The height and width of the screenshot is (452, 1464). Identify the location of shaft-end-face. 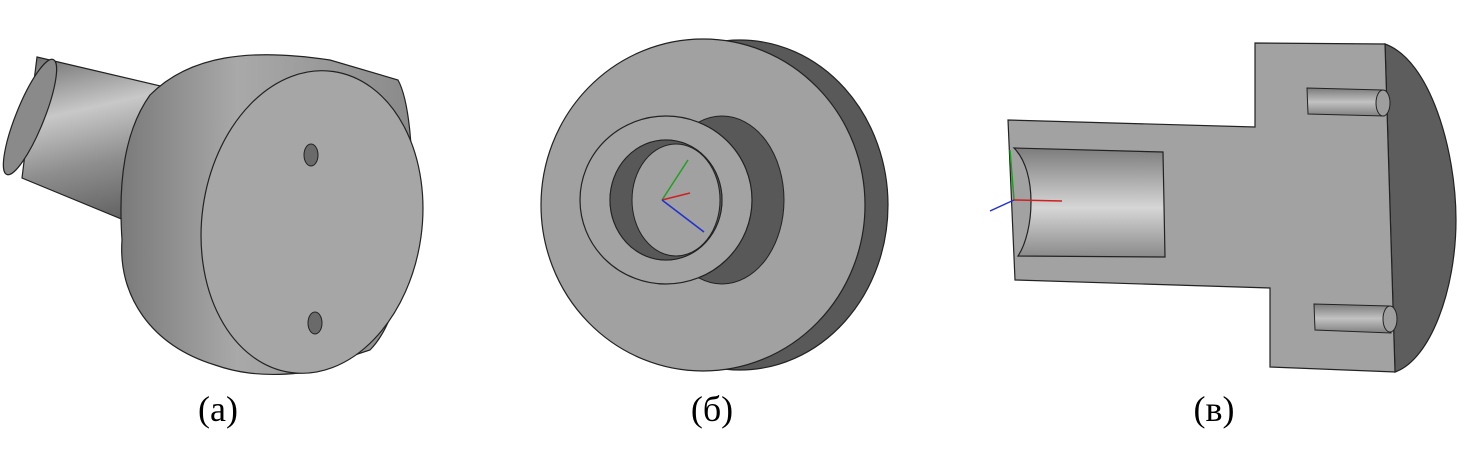
(30, 117).